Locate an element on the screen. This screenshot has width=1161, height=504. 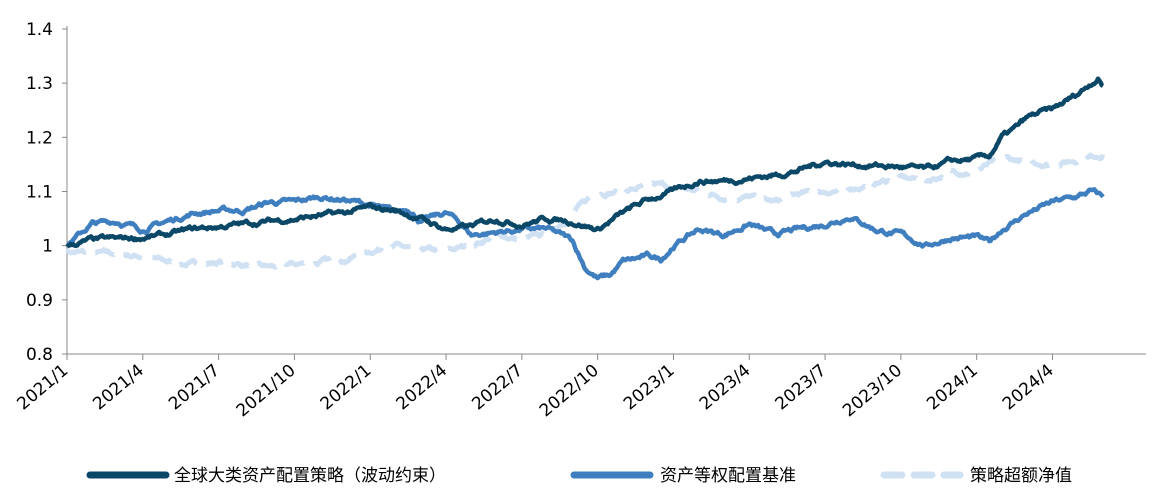
x-tick-label: 2021/7 is located at coordinates (194, 388).